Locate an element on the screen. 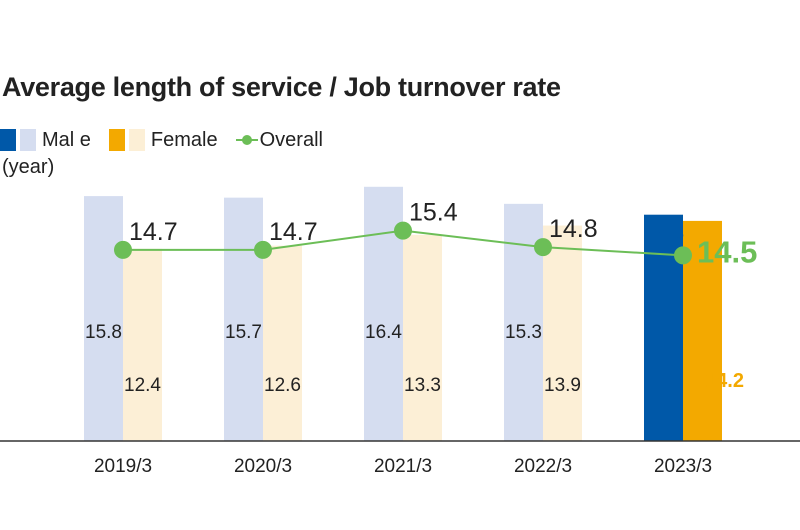  overall-label-2020/3: 14.7 is located at coordinates (293, 232).